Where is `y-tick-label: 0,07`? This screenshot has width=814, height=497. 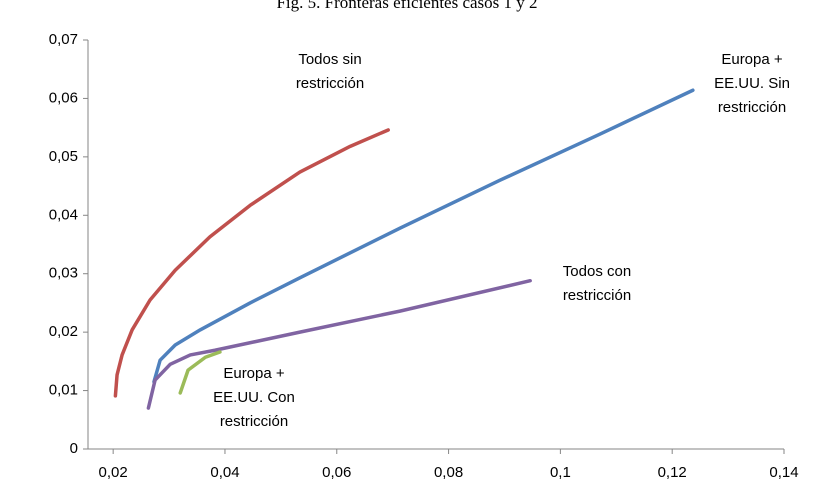 y-tick-label: 0,07 is located at coordinates (63, 39).